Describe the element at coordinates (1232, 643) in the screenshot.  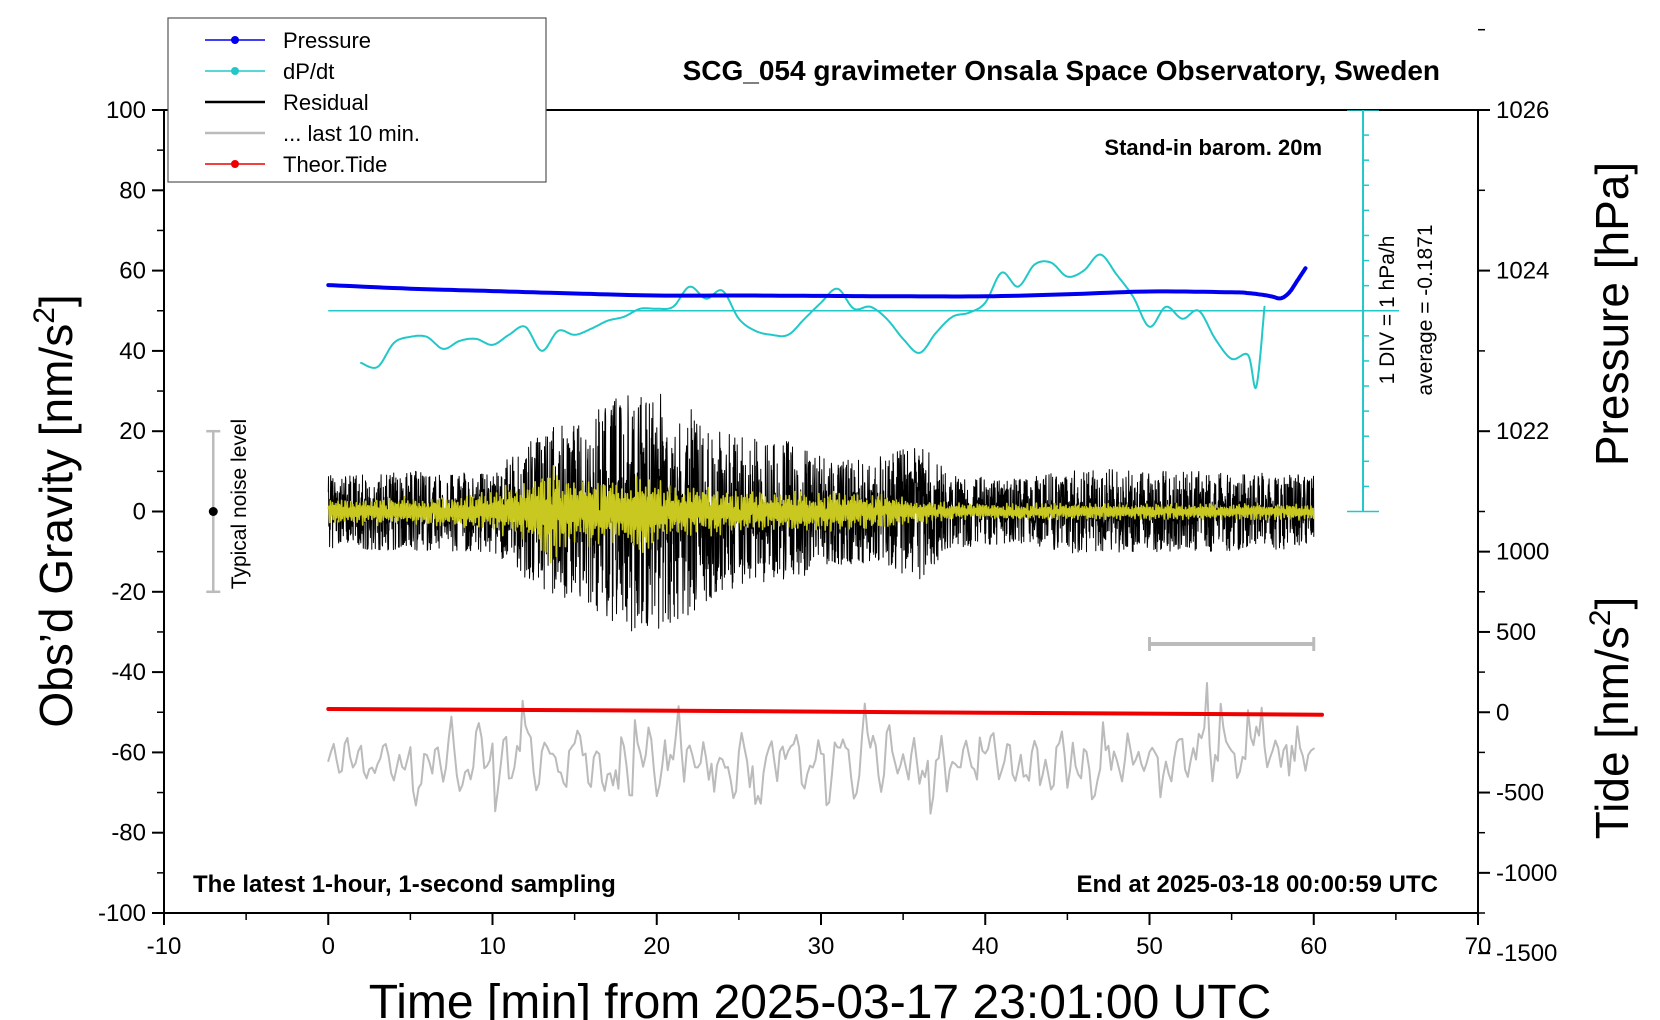
I see `last-10-min-bar` at that location.